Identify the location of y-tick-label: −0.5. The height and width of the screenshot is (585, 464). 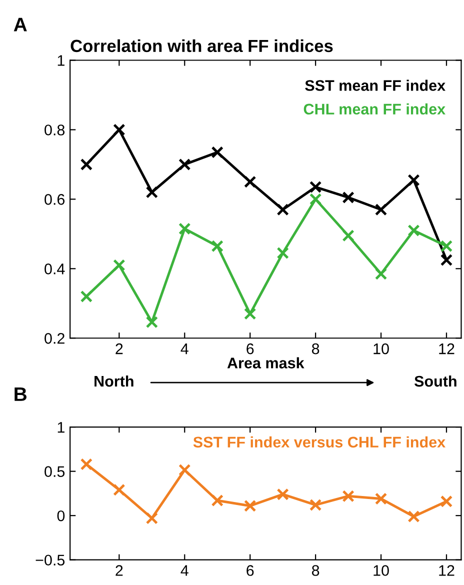
(50, 560).